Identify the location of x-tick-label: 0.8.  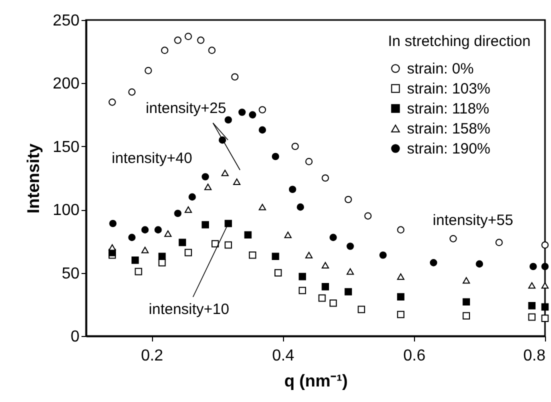
(534, 356).